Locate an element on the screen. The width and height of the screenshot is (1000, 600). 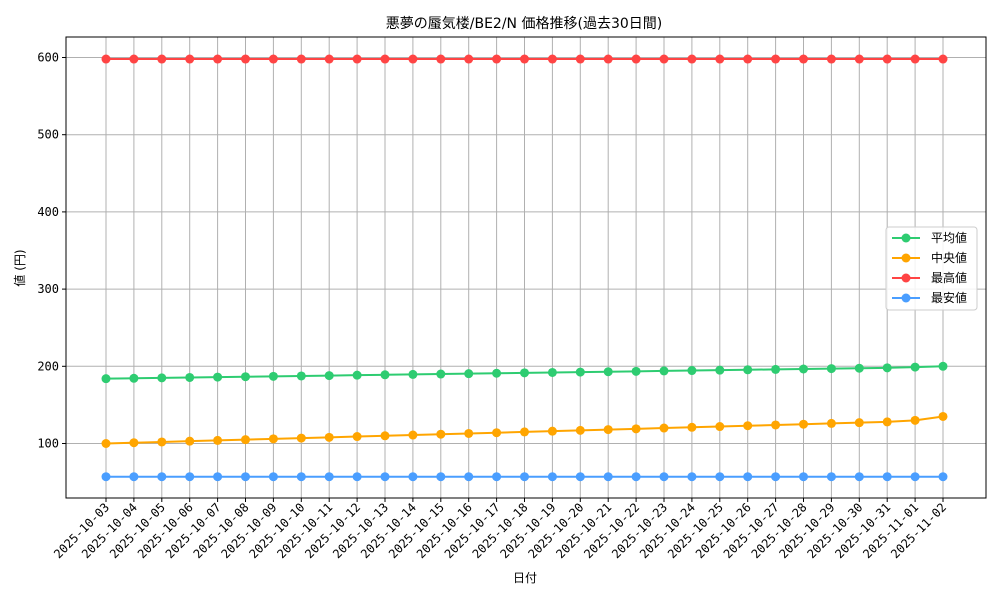
legend-label: 平均値 is located at coordinates (949, 237).